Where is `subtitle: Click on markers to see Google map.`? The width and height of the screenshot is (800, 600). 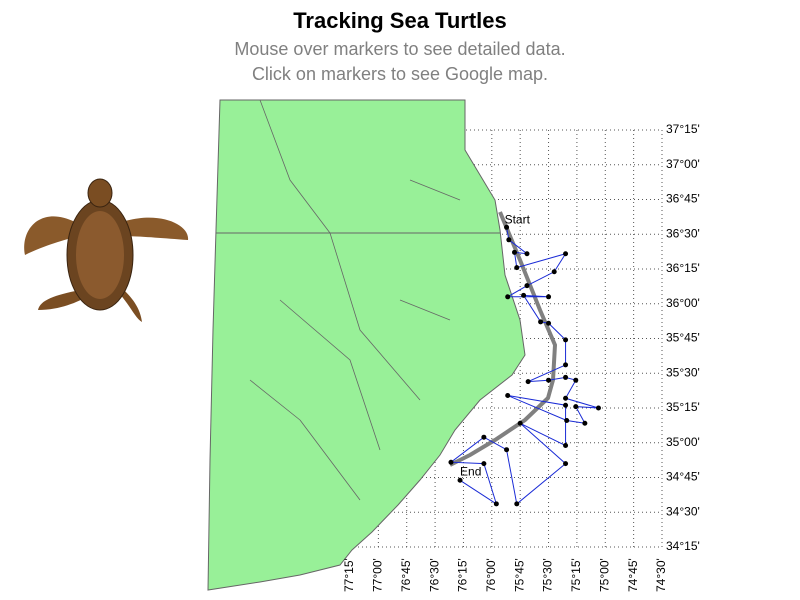 subtitle: Click on markers to see Google map. is located at coordinates (400, 74).